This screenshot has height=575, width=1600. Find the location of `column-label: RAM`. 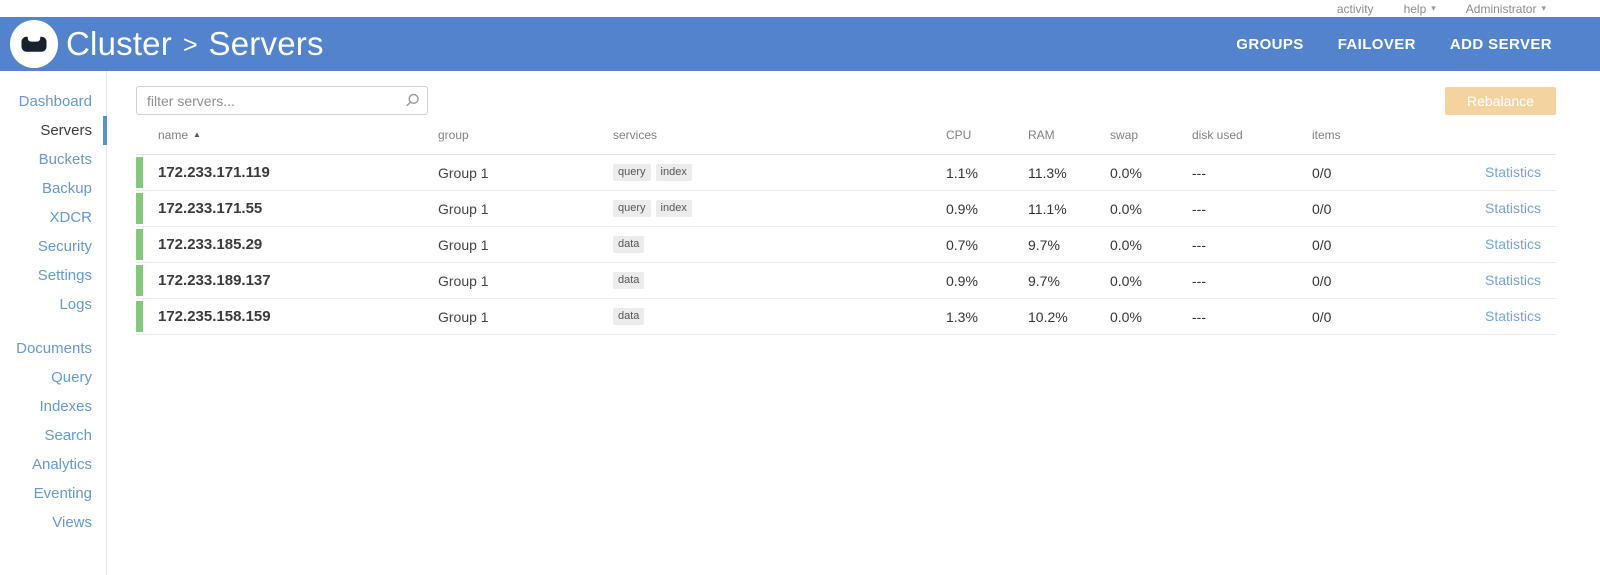

column-label: RAM is located at coordinates (1041, 134).